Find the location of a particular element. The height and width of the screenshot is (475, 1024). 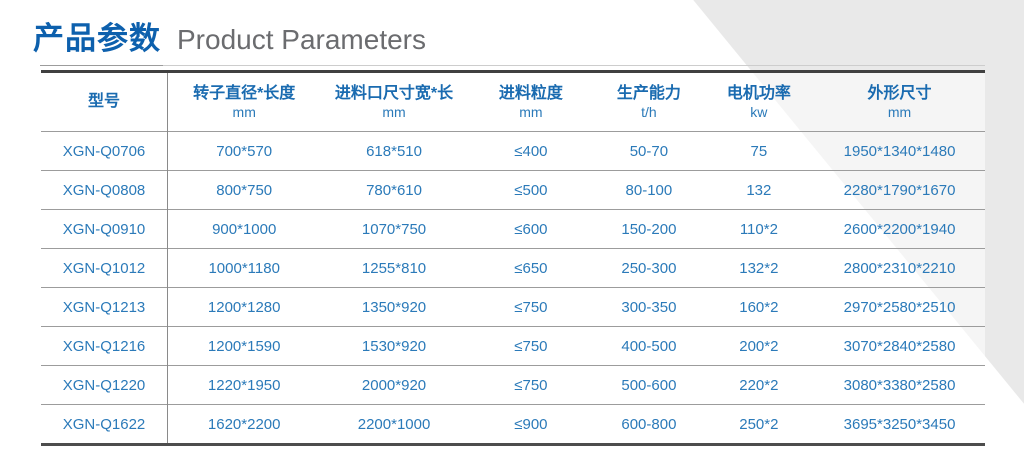

column-label: 型号 is located at coordinates (103, 101).